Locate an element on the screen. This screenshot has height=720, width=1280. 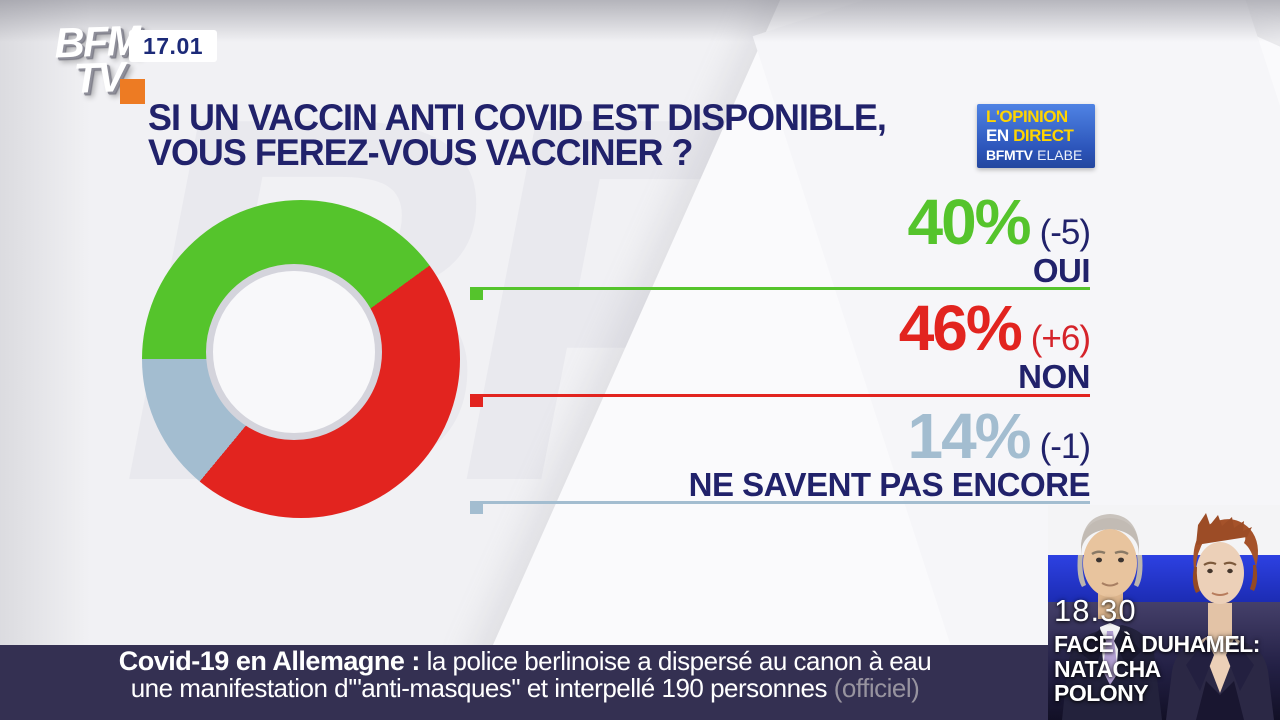
result-non: 46% (+6) NON is located at coordinates (995, 345).